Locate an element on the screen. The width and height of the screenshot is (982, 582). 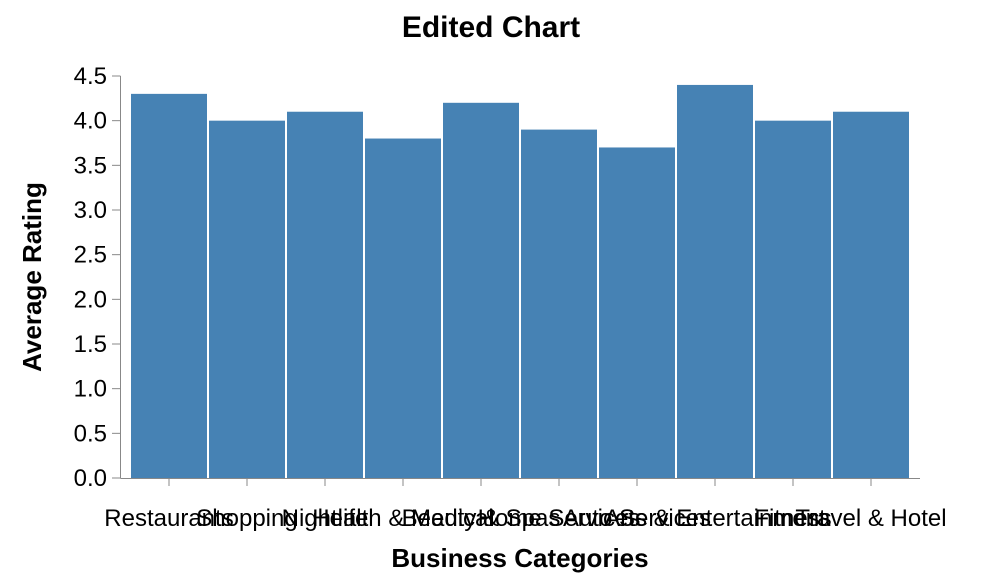
x-axis-title: Business Categories is located at coordinates (519, 558).